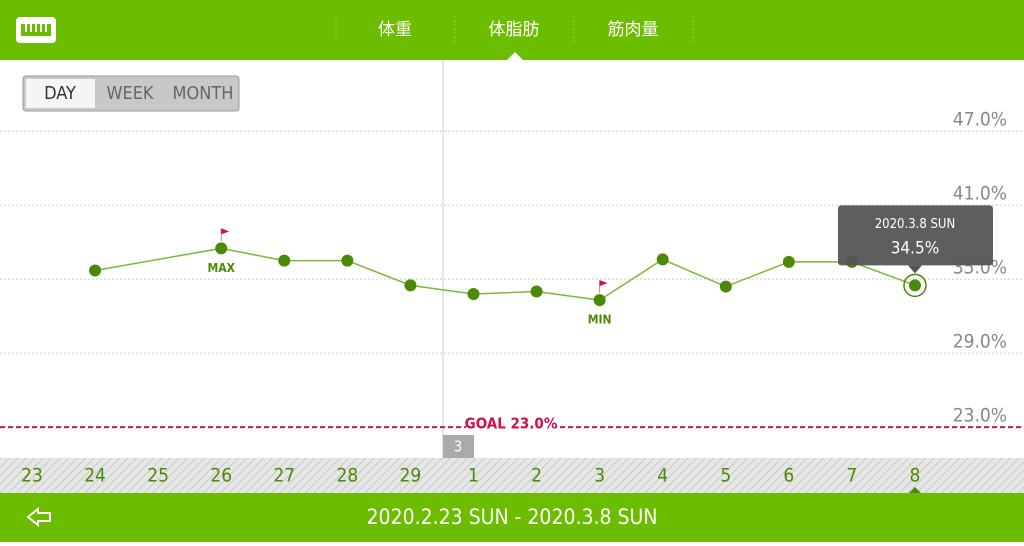 The width and height of the screenshot is (1024, 546). Describe the element at coordinates (980, 416) in the screenshot. I see `y-tick-label: 23.0%` at that location.